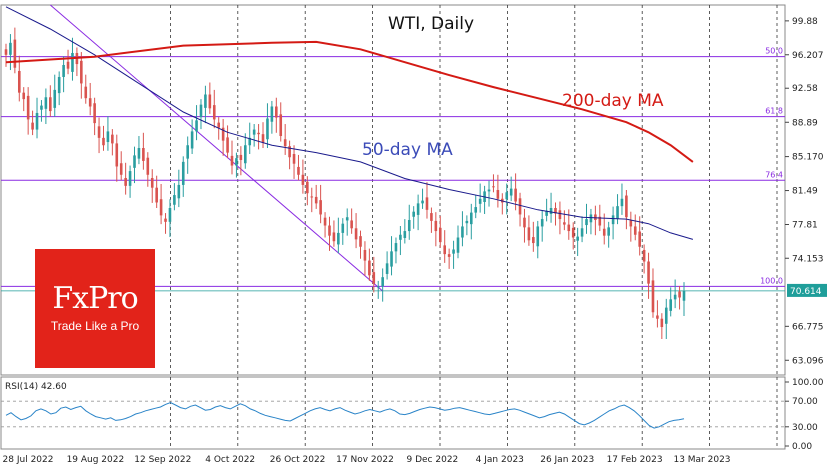 The width and height of the screenshot is (835, 470). What do you see at coordinates (701, 460) in the screenshot?
I see `x-tick-label: 13 Mar 2023` at bounding box center [701, 460].